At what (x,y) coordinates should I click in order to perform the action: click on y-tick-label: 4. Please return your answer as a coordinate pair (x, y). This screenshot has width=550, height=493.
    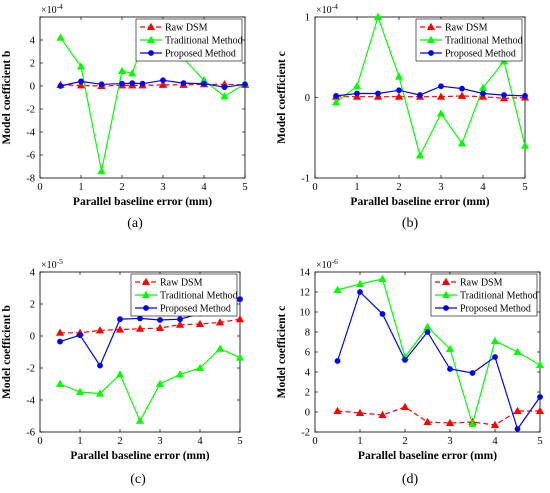
    Looking at the image, I should click on (33, 273).